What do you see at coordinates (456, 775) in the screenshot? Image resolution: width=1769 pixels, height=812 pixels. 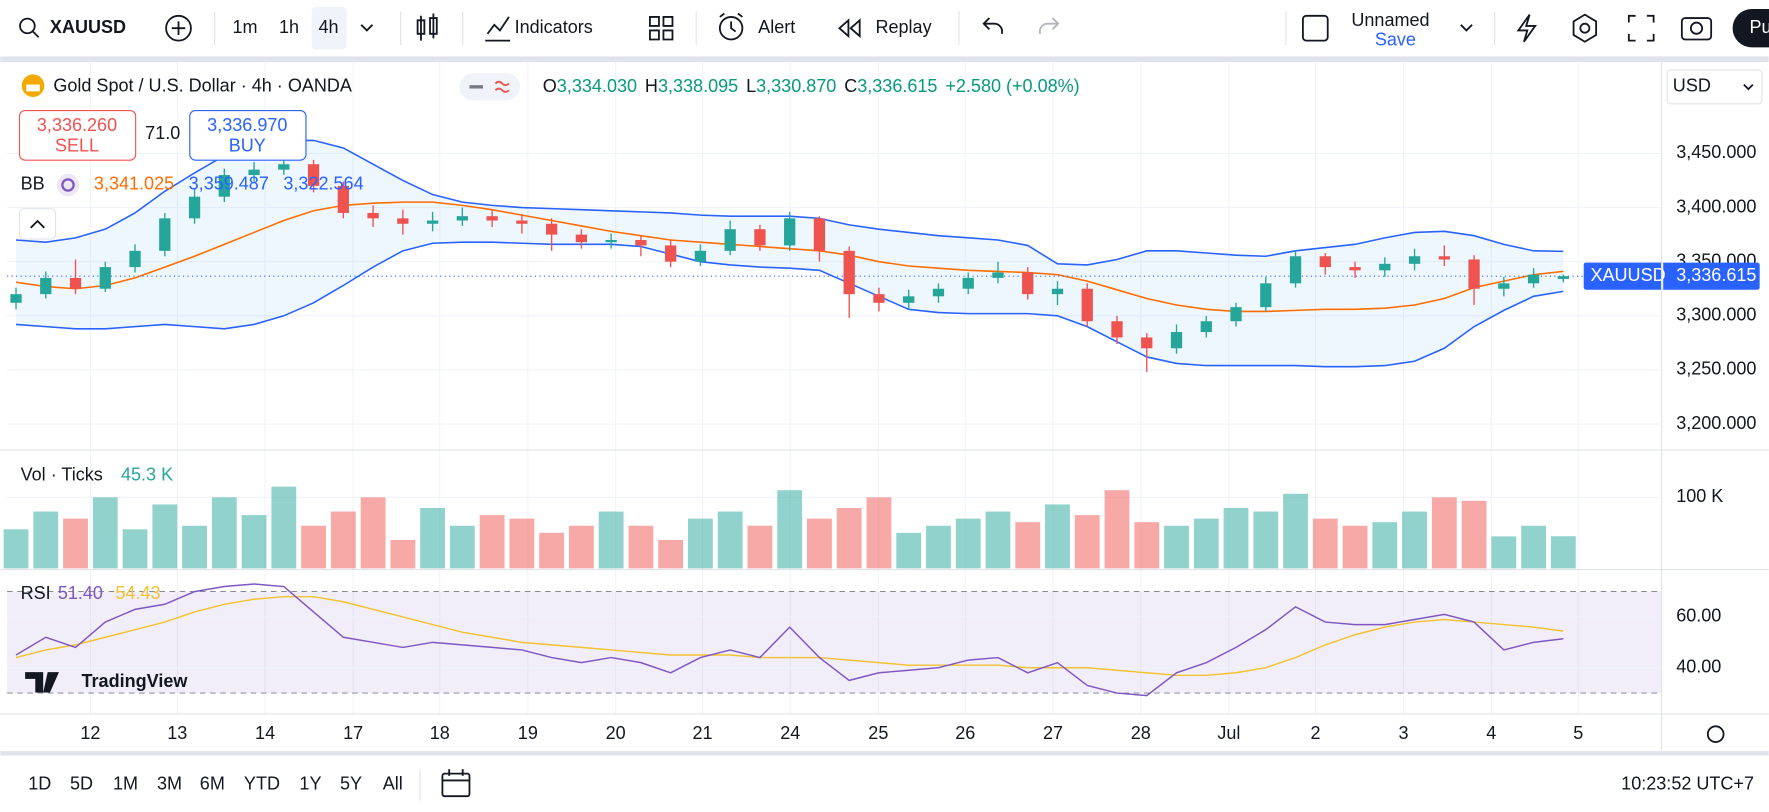 I see `goto-date-icon-top` at bounding box center [456, 775].